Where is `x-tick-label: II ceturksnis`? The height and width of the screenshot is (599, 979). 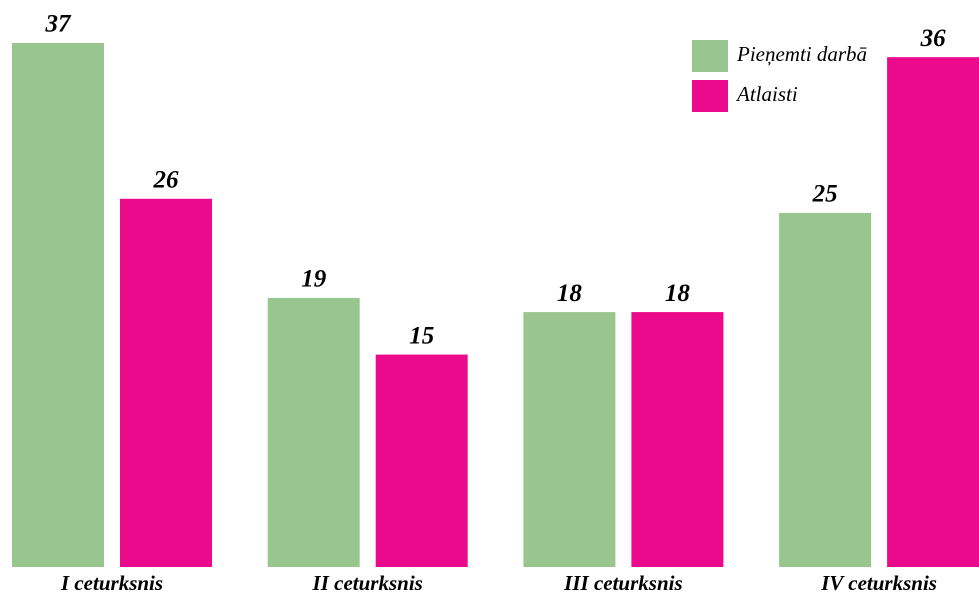 x-tick-label: II ceturksnis is located at coordinates (367, 583).